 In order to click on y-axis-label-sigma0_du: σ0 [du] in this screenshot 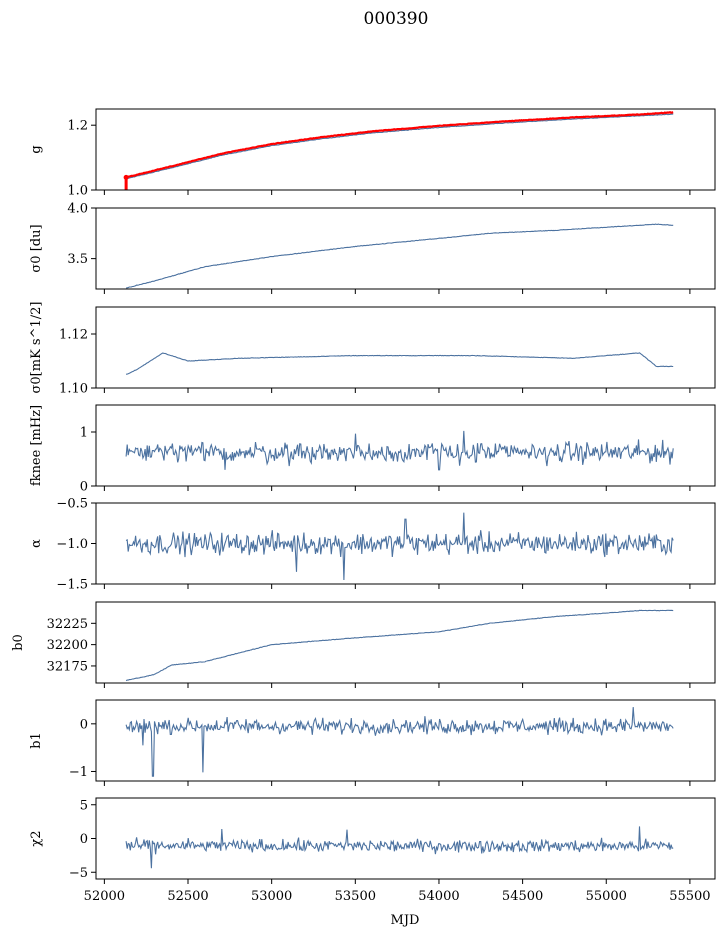, I will do `click(36, 248)`.